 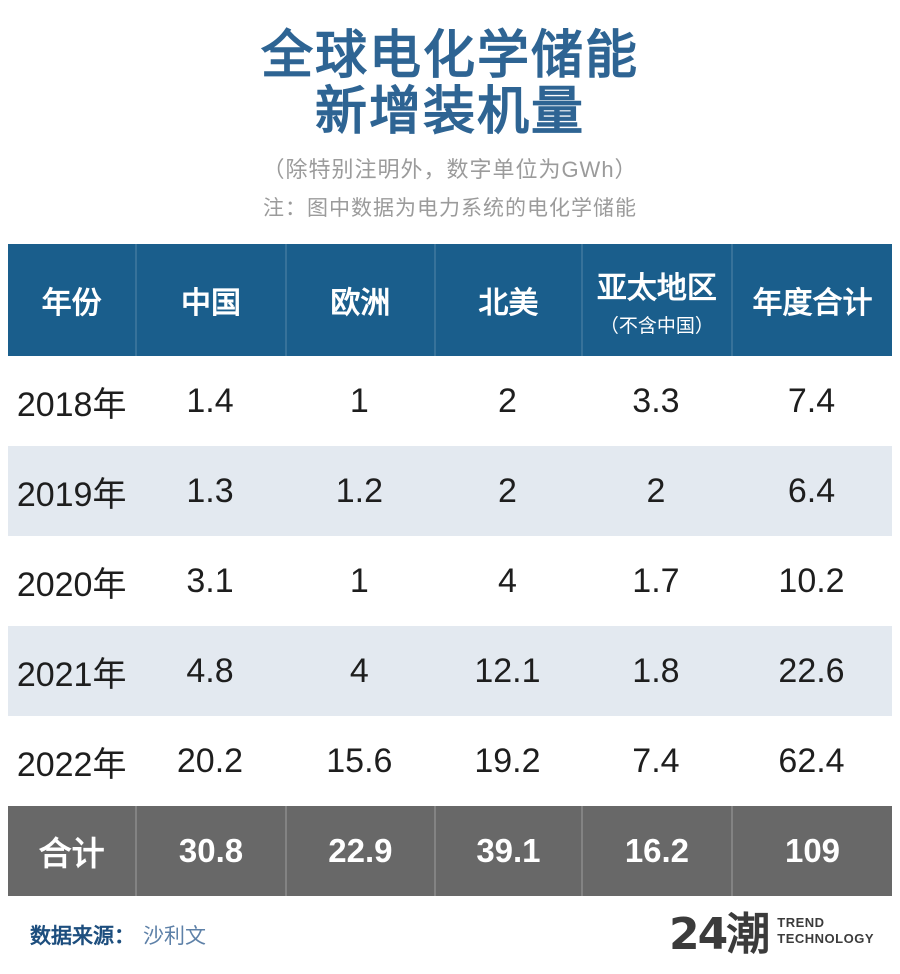 I want to click on value-cell: 10.2, so click(x=811, y=580).